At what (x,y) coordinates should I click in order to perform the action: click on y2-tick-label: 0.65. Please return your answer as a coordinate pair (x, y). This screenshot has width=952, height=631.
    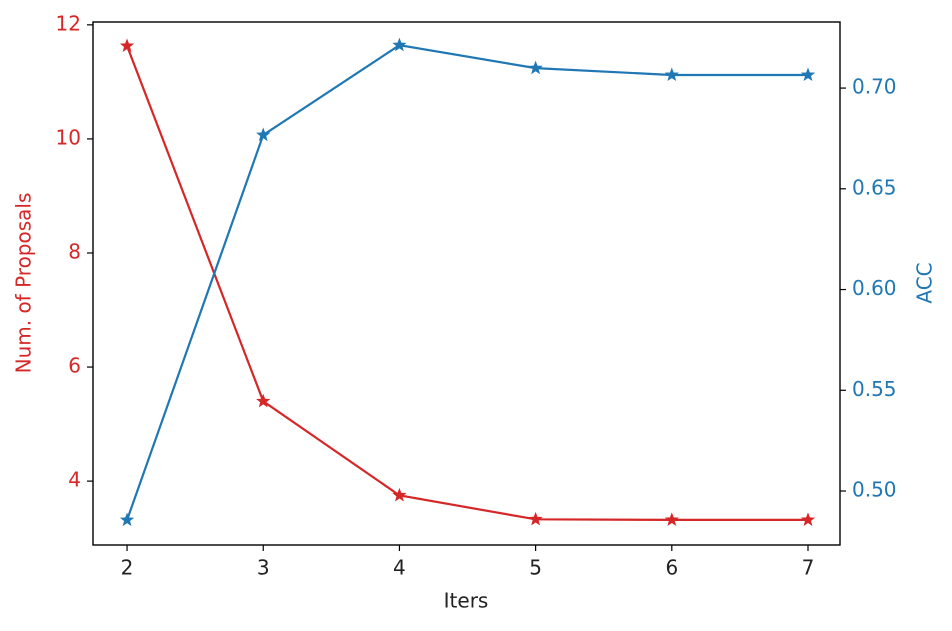
    Looking at the image, I should click on (874, 187).